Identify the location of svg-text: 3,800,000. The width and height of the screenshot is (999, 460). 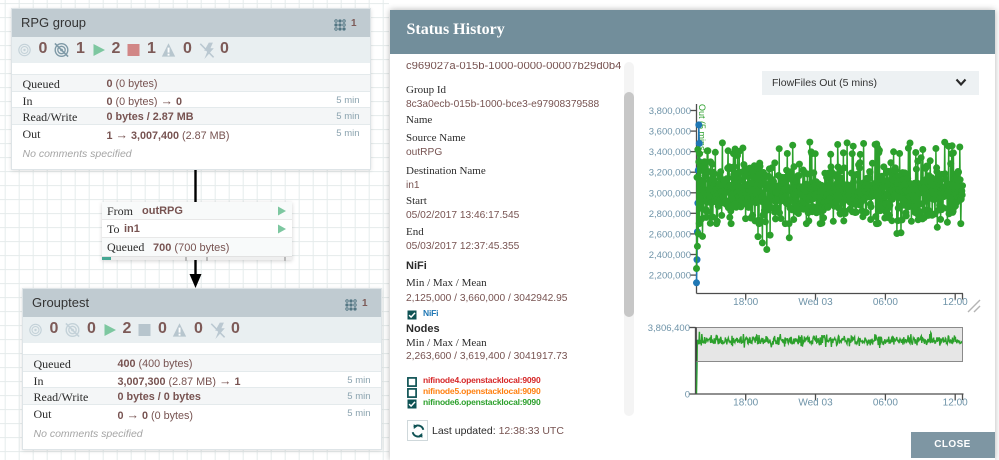
(670, 111).